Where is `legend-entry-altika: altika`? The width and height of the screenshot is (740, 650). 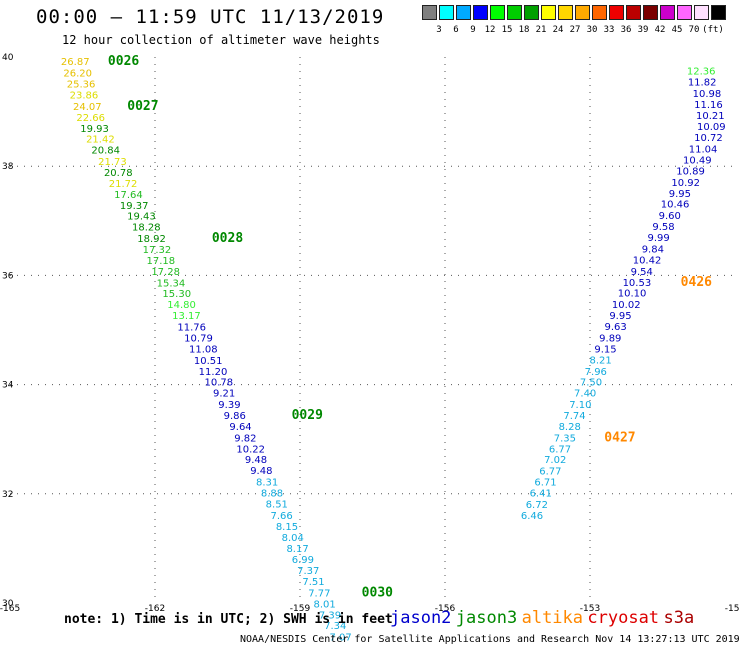
legend-entry-altika: altika is located at coordinates (552, 618).